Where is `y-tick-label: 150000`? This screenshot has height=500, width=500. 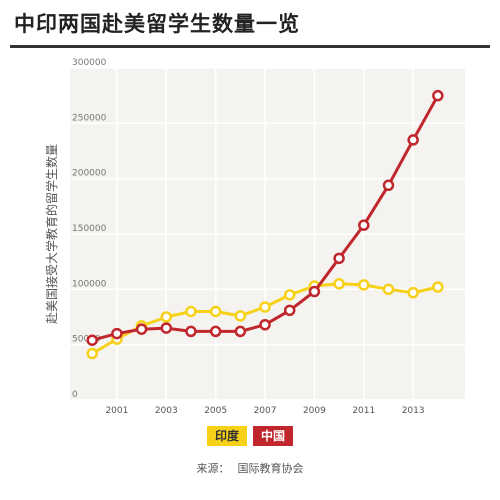 y-tick-label: 150000 is located at coordinates (89, 229).